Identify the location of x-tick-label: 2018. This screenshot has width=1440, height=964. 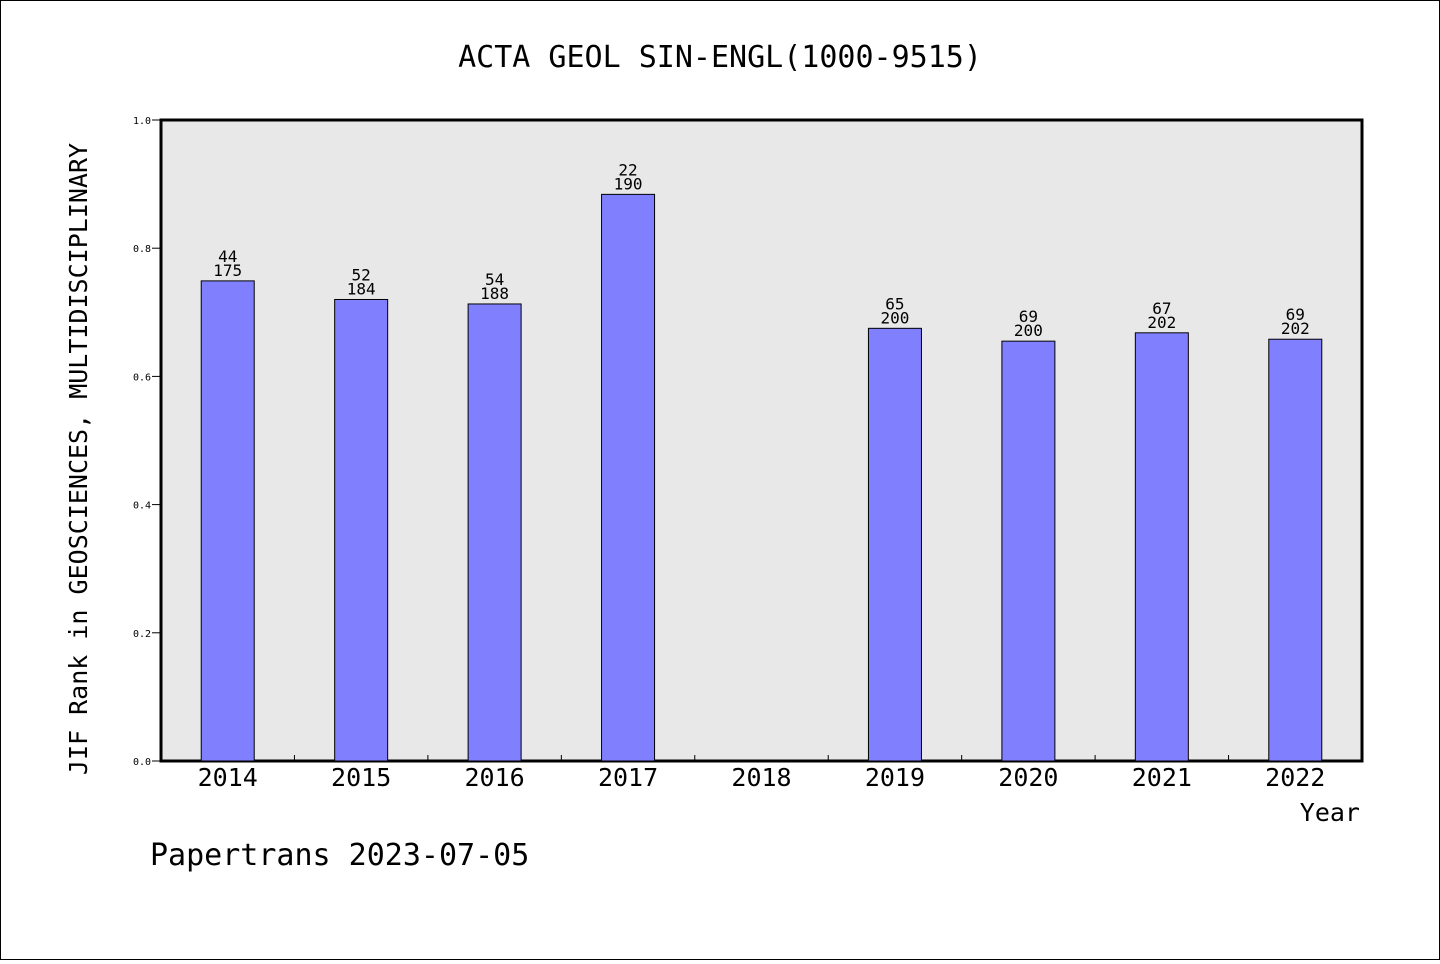
(761, 777).